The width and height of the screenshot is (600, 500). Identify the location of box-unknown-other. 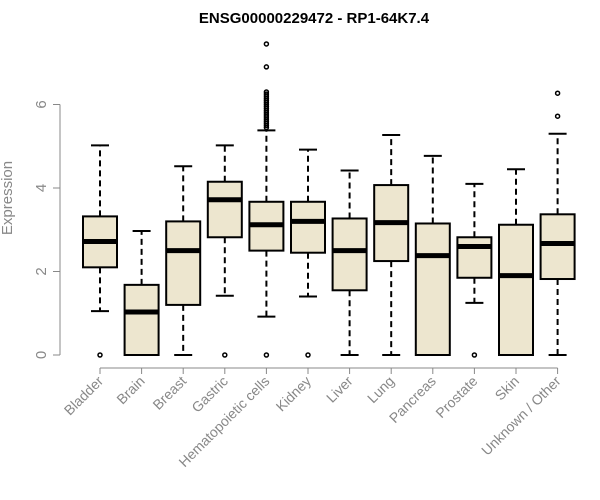
(557, 223).